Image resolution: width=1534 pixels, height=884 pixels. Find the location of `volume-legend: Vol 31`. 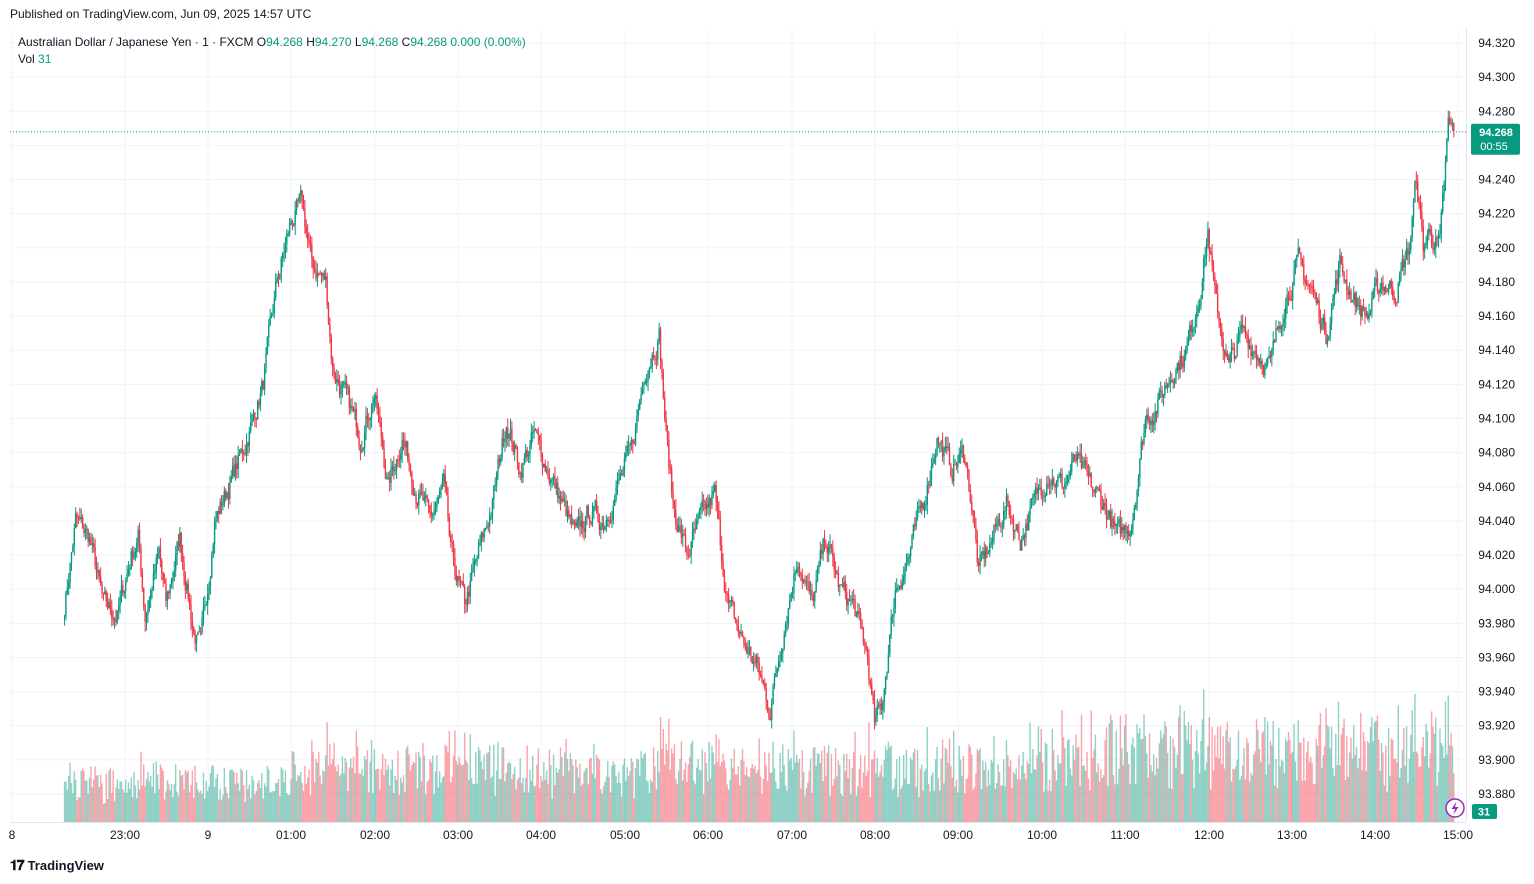

volume-legend: Vol 31 is located at coordinates (34, 59).